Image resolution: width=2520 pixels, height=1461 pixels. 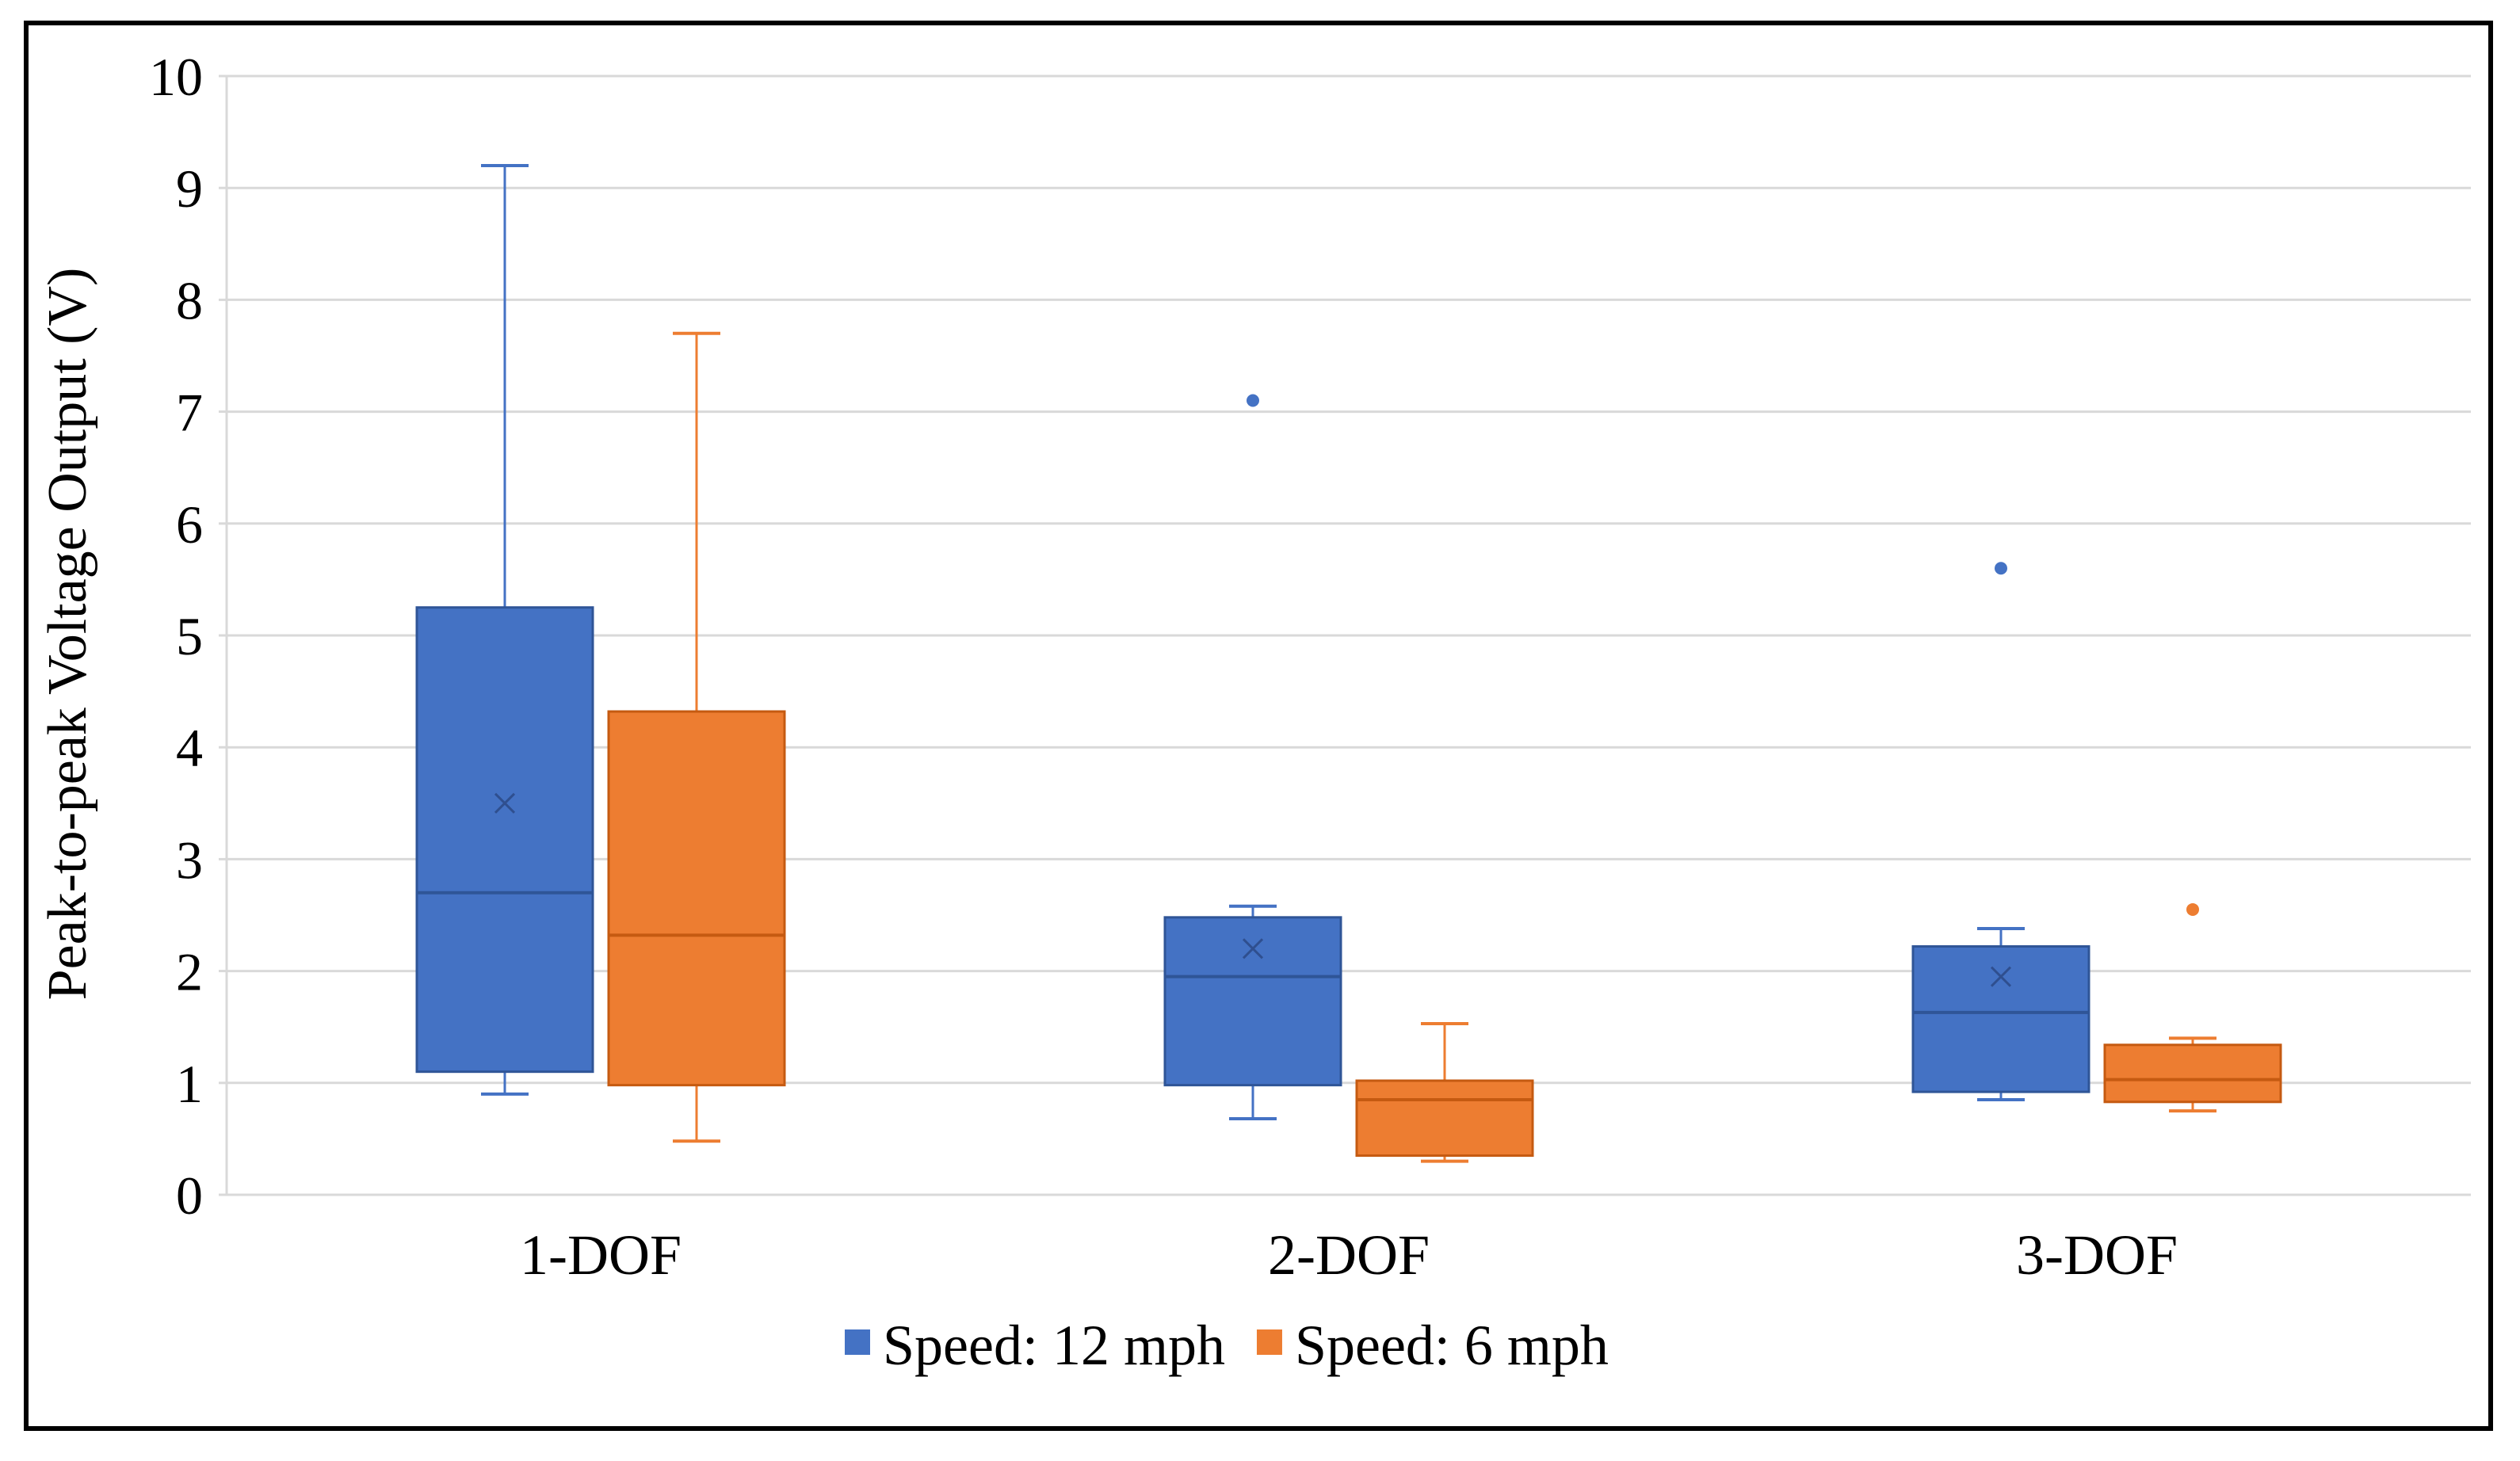 I want to click on legend-label: Speed: 12 mph, so click(x=1054, y=1345).